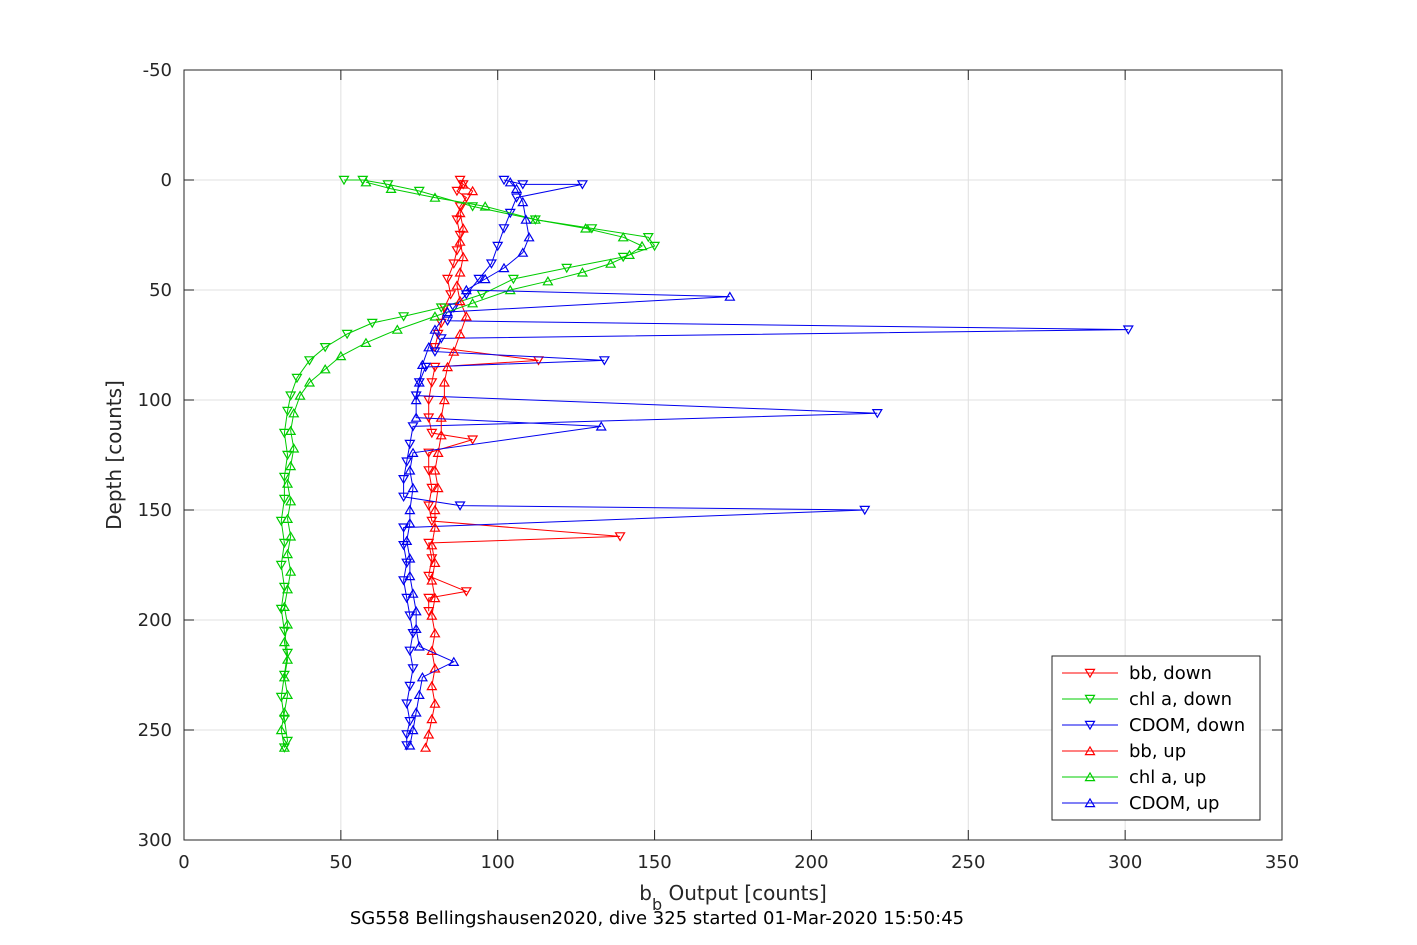 This screenshot has height=945, width=1417. Describe the element at coordinates (1157, 751) in the screenshot. I see `legend-label: bb, up` at that location.